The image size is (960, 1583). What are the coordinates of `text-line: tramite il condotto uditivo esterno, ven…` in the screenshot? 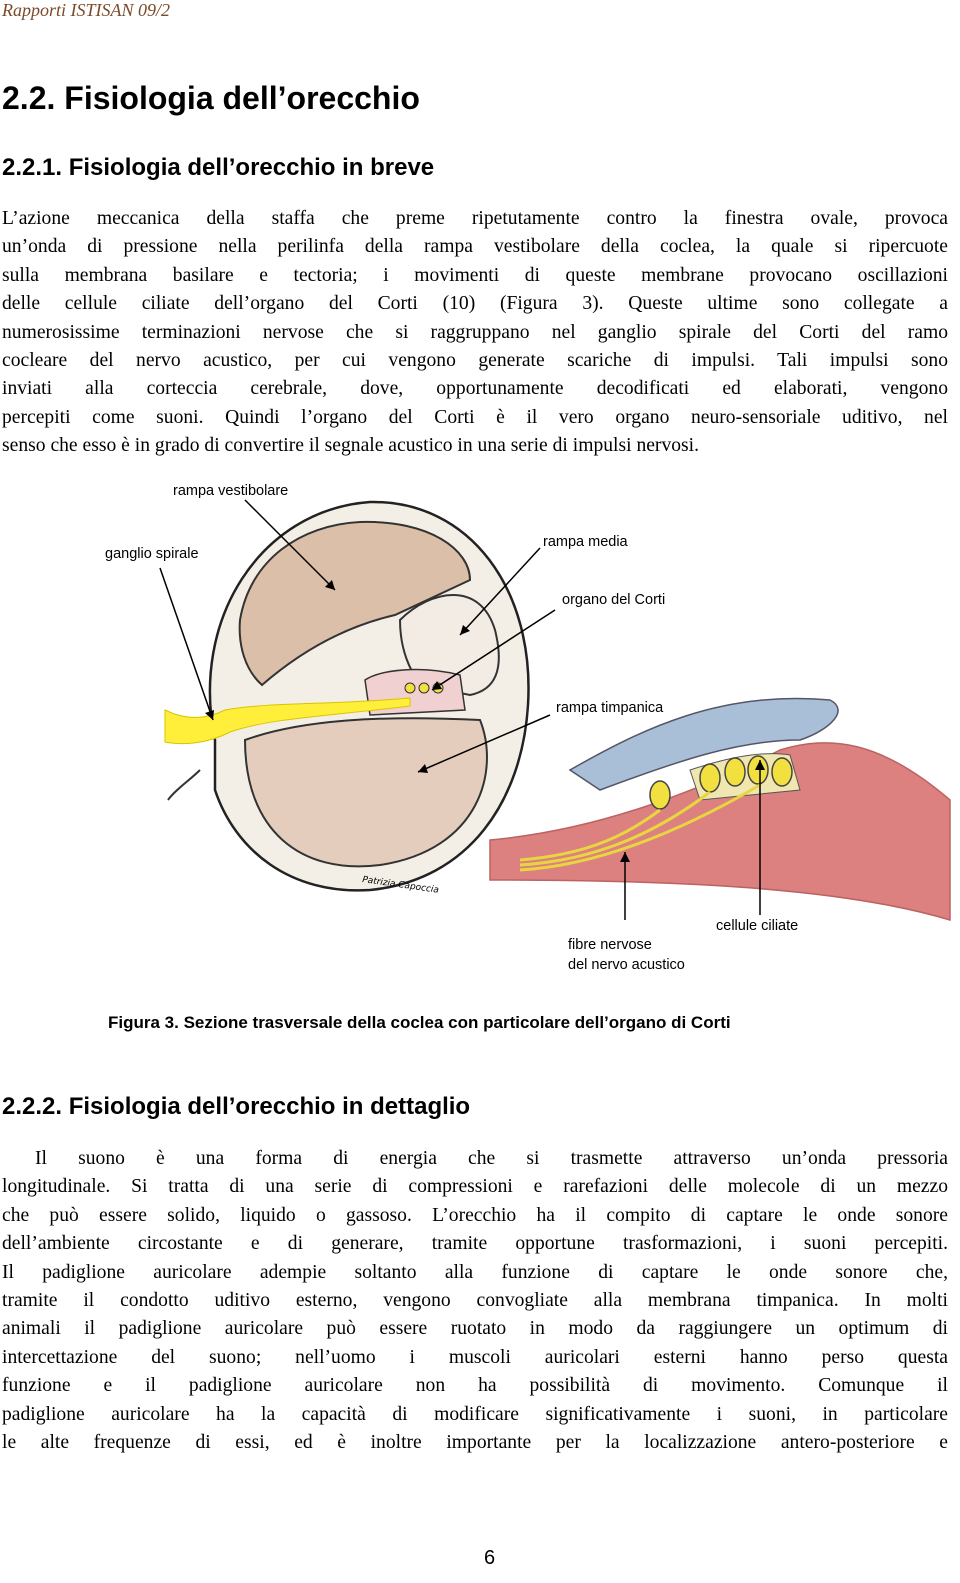 It's located at (475, 1300).